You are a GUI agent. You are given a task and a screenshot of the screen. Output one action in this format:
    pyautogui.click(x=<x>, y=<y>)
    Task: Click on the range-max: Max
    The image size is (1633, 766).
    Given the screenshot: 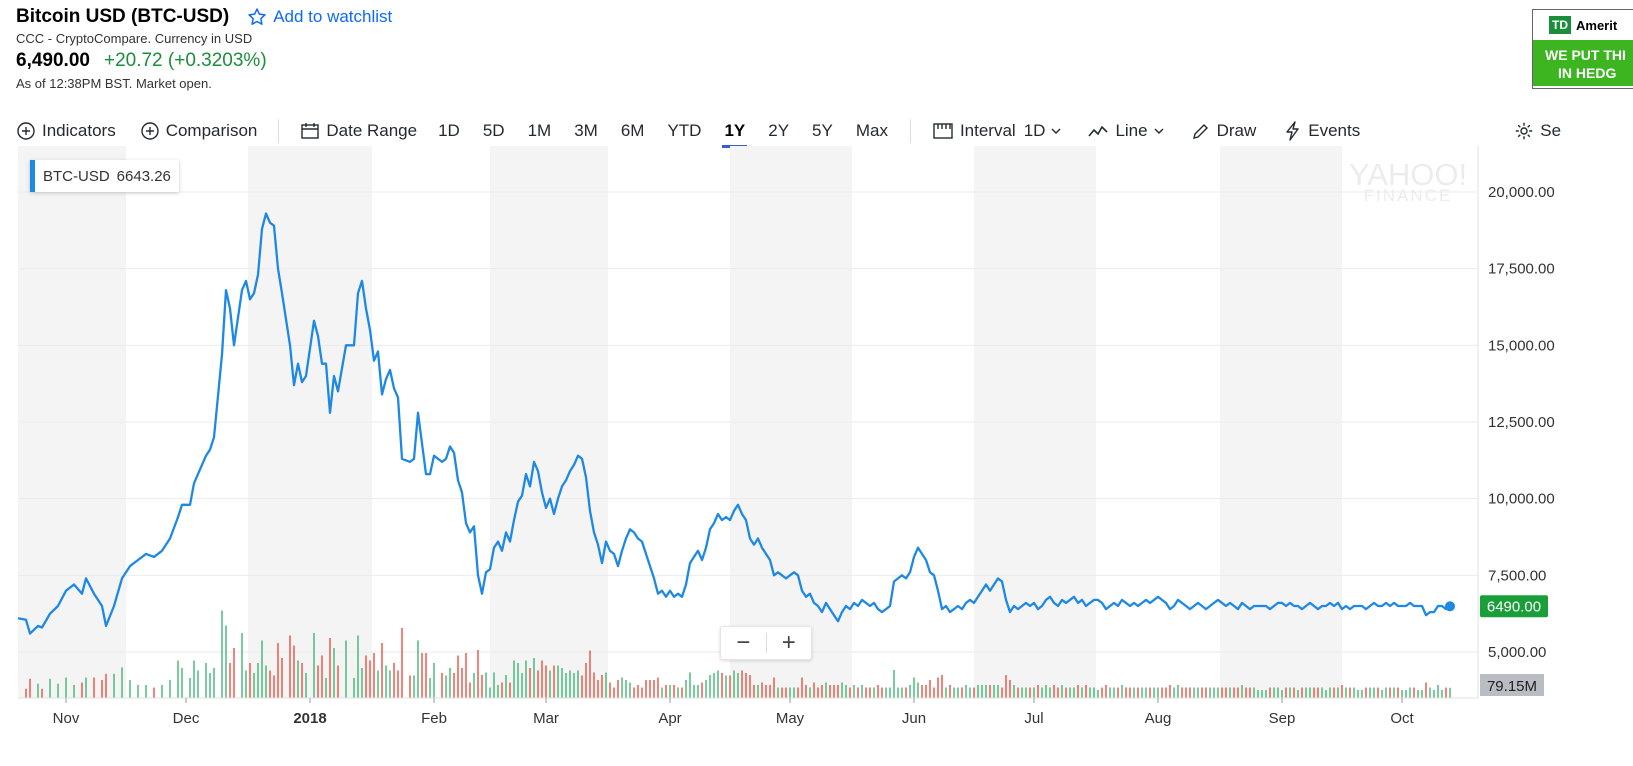 What is the action you would take?
    pyautogui.click(x=871, y=130)
    